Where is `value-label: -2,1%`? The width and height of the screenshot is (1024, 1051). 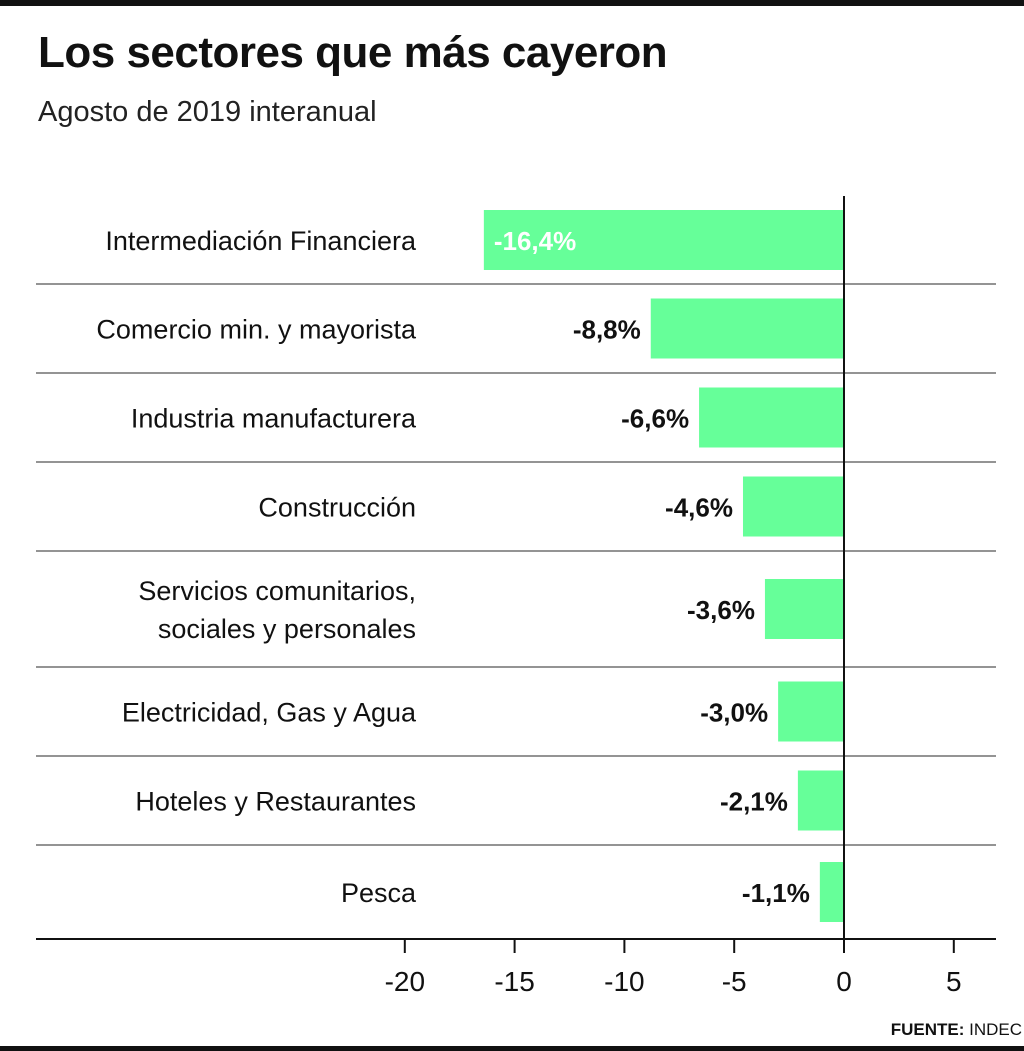
value-label: -2,1% is located at coordinates (754, 802).